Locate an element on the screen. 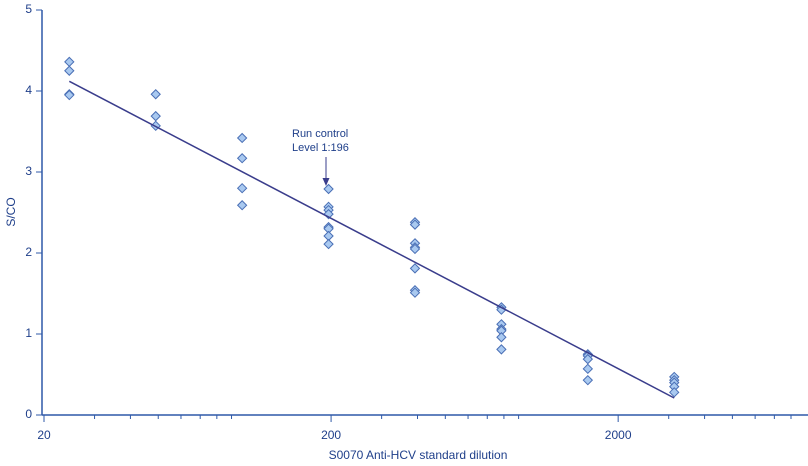 The width and height of the screenshot is (808, 466). annotation-arrowhead is located at coordinates (326, 182).